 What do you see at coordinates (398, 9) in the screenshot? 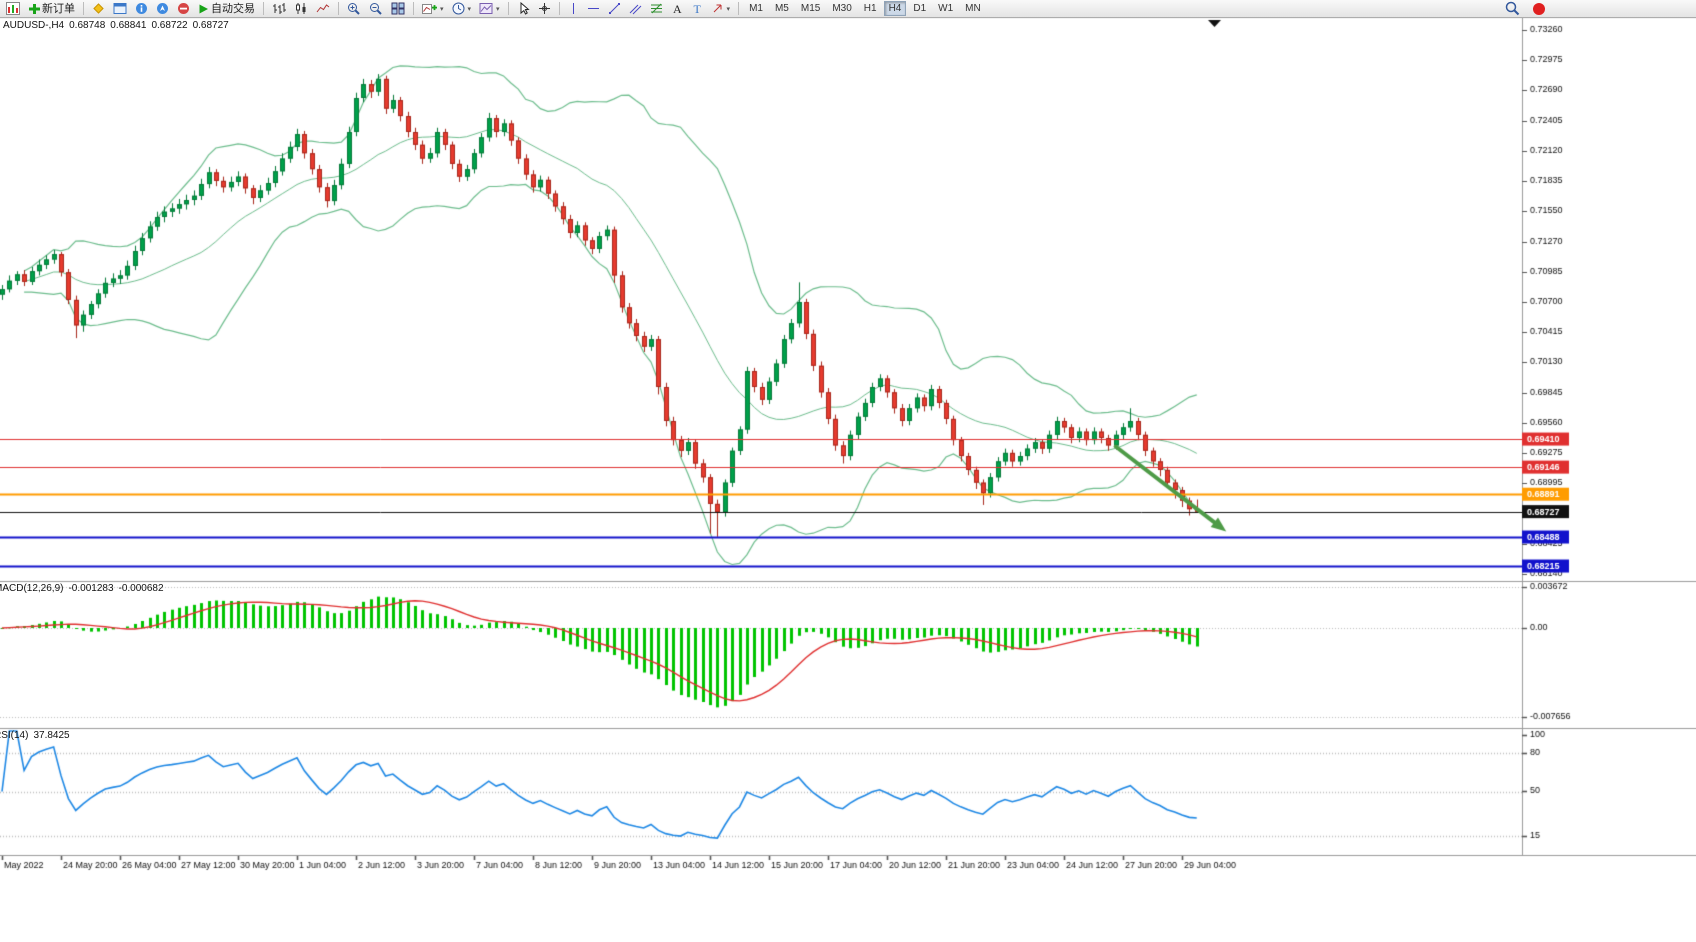
I see `tile-windows-icon` at bounding box center [398, 9].